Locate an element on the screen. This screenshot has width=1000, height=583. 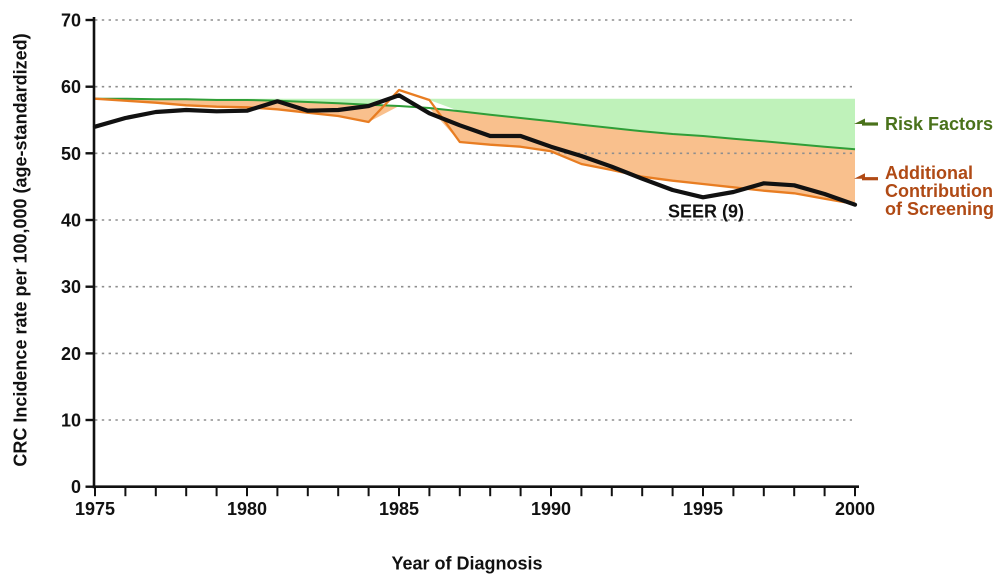
x-tick-label-2000: 2000 is located at coordinates (855, 509).